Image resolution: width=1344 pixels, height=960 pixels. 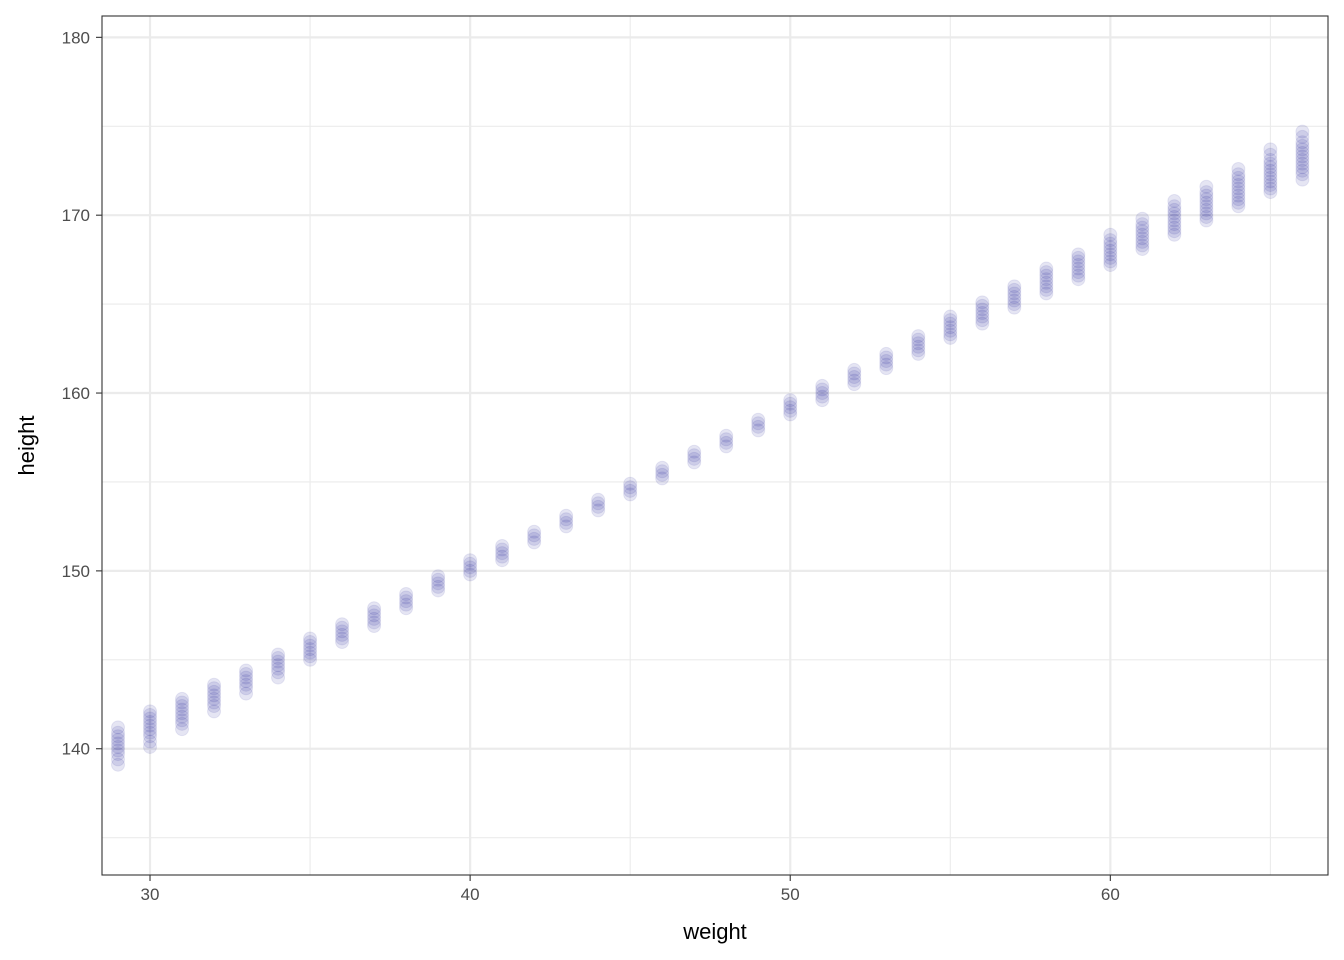 What do you see at coordinates (630, 889) in the screenshot?
I see `x-axis: 30 40 50 60` at bounding box center [630, 889].